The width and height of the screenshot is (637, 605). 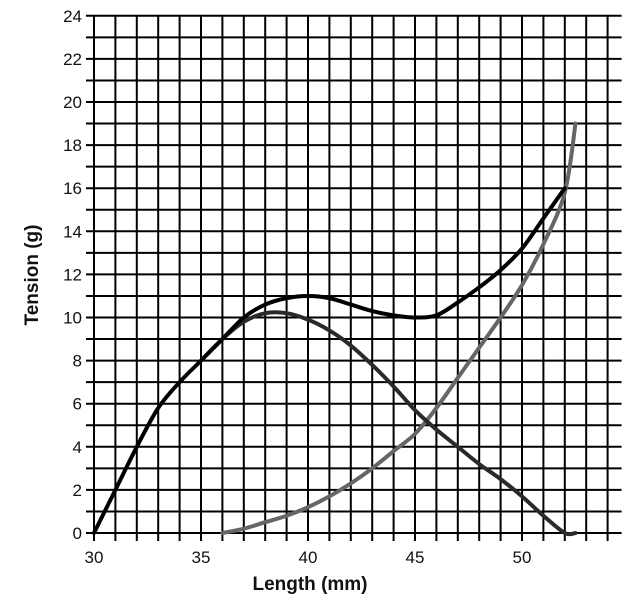 I want to click on y-tick-label: 14, so click(x=72, y=231).